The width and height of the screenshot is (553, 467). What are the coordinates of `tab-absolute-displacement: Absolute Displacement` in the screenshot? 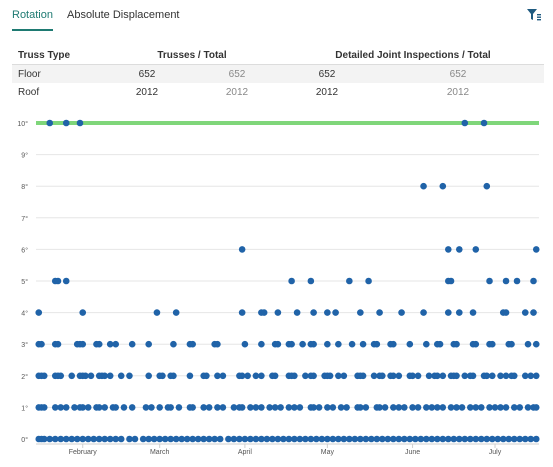 It's located at (123, 15).